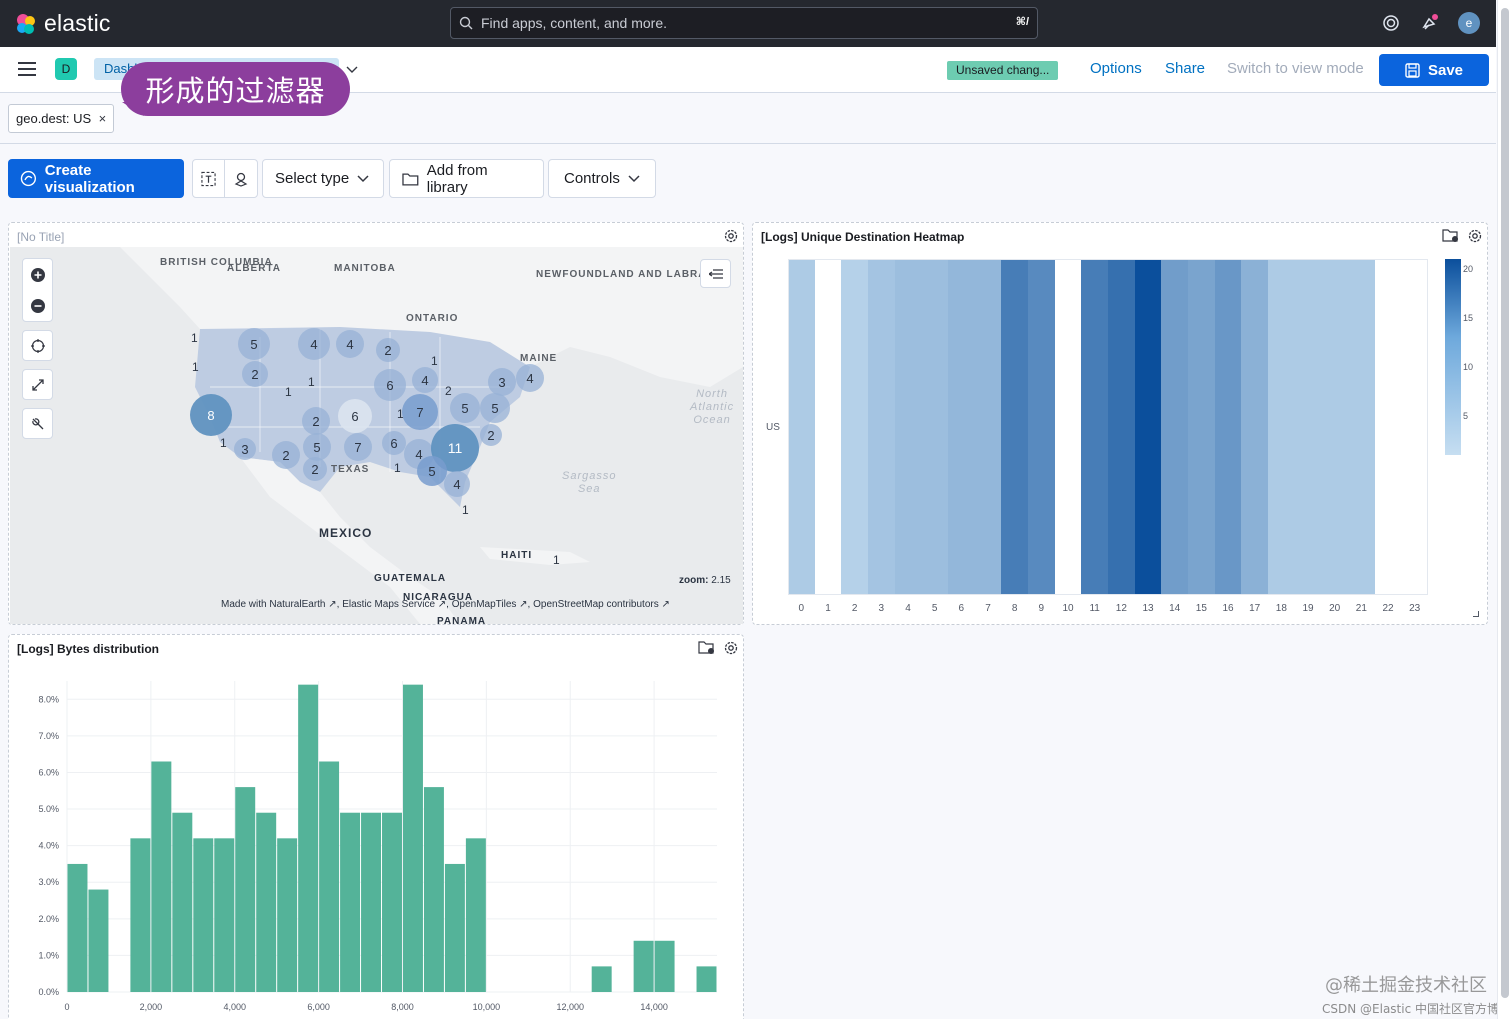 This screenshot has width=1512, height=1019. I want to click on map-cluster: 8, so click(211, 415).